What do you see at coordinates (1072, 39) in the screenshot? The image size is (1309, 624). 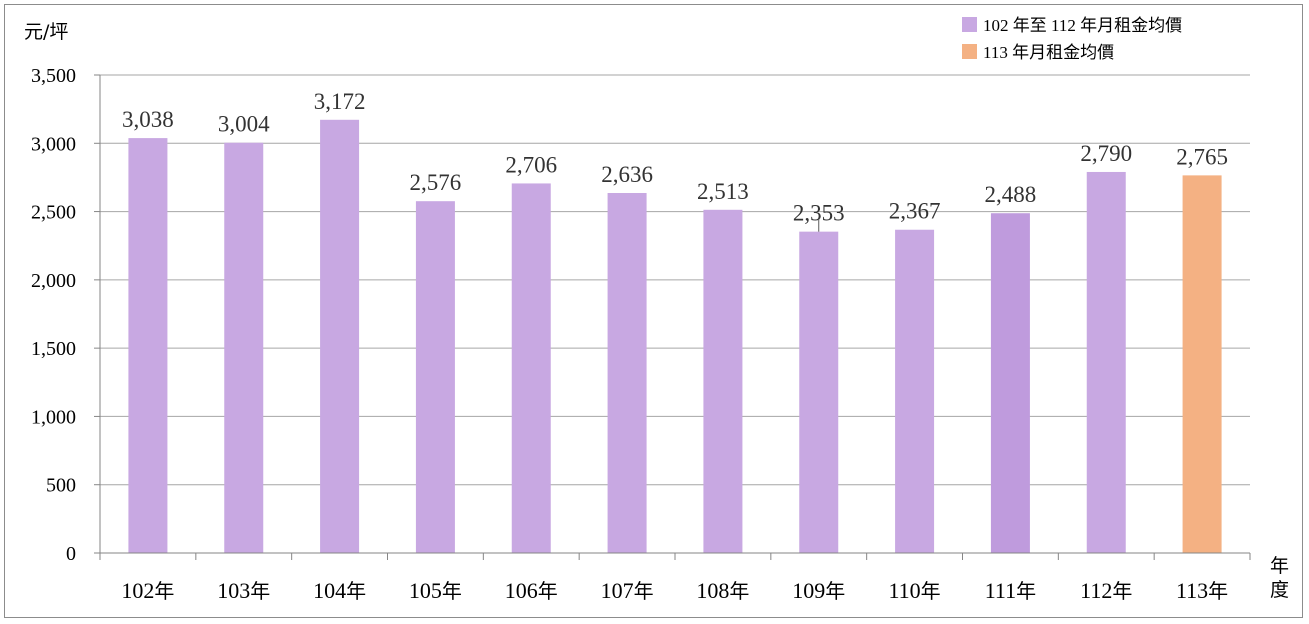 I see `legend: 102 年至 112 年月租金均價 113 年月租金均價` at bounding box center [1072, 39].